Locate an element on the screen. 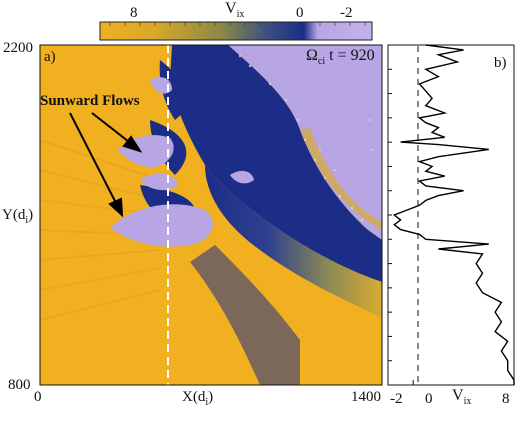 The image size is (520, 427). colorbar-label-main: V is located at coordinates (231, 8).